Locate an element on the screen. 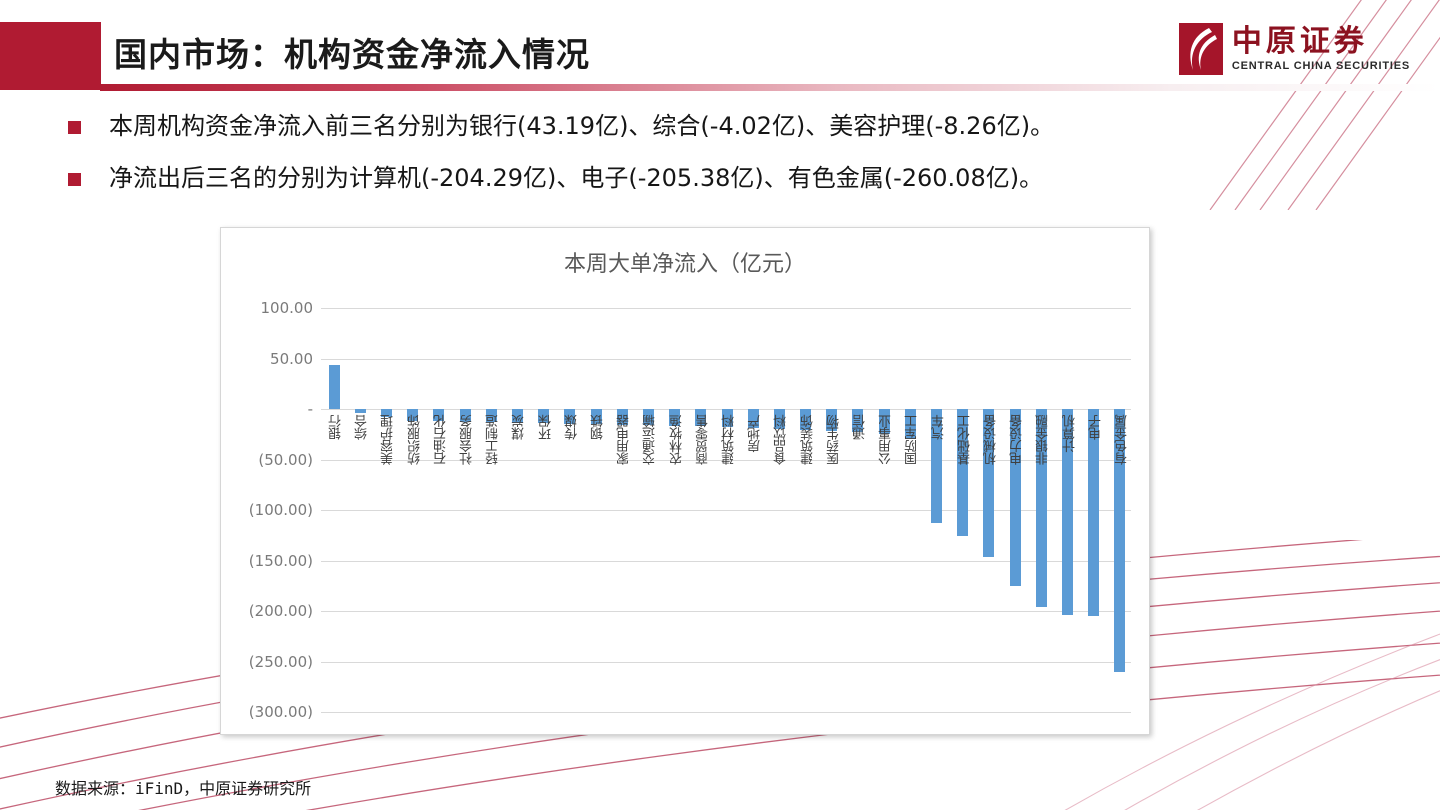  chart-title: 本周大单净流入（亿元） is located at coordinates (684, 264).